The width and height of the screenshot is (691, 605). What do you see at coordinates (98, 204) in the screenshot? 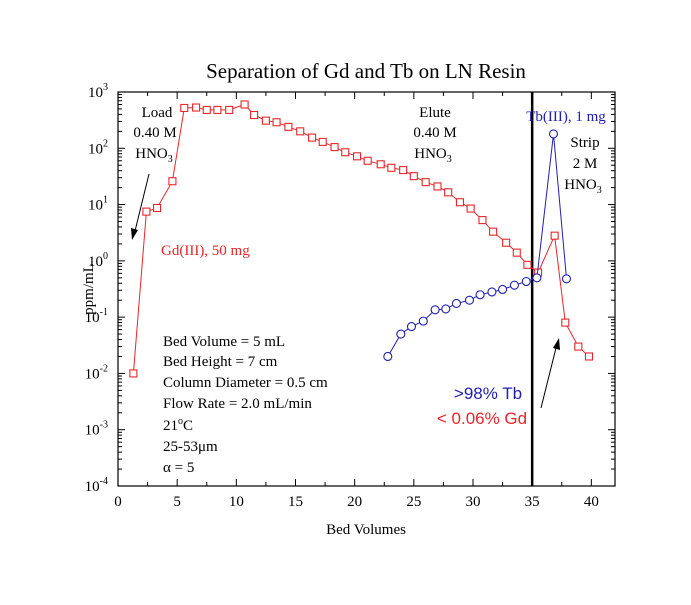
I see `y-tick-label: 10¹` at bounding box center [98, 204].